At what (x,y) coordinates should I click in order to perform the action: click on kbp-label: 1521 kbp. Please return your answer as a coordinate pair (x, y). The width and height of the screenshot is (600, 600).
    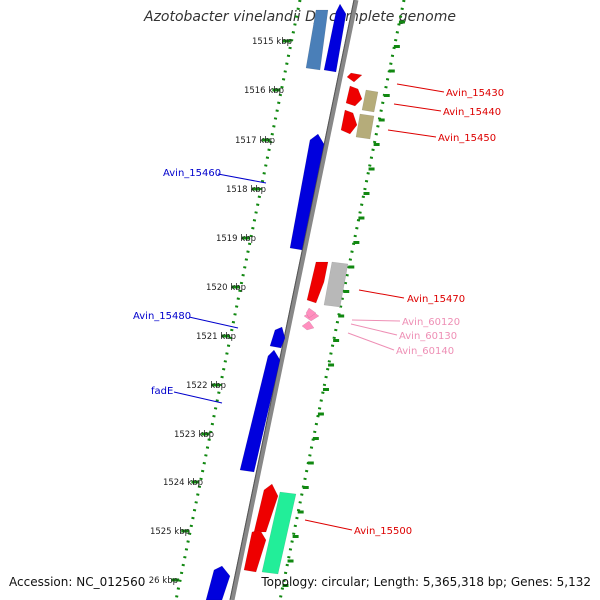
    Looking at the image, I should click on (216, 337).